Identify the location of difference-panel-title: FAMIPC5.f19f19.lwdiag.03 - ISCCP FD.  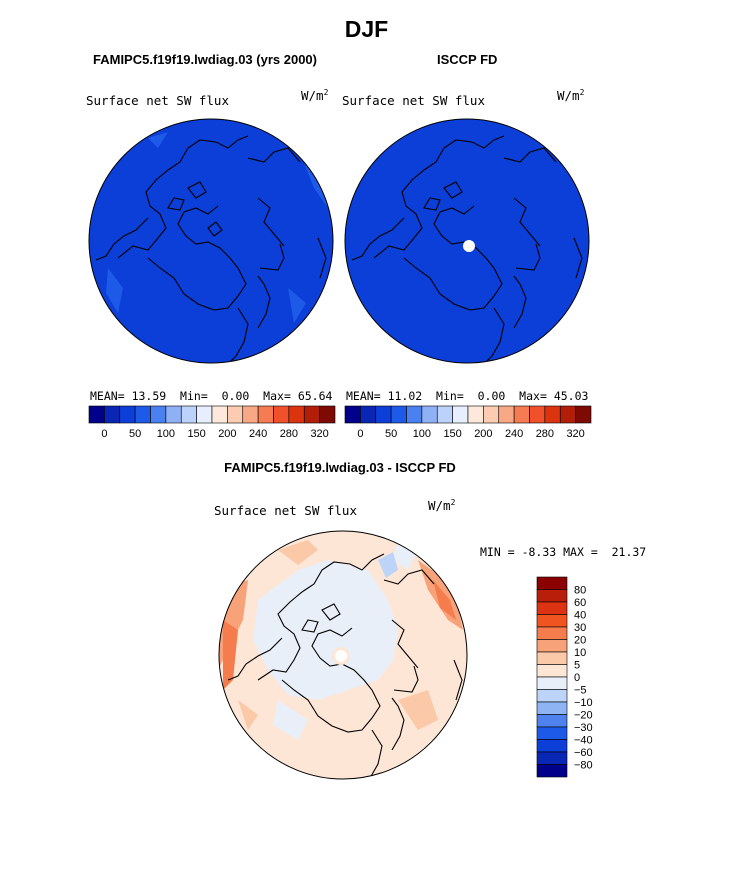
(340, 467).